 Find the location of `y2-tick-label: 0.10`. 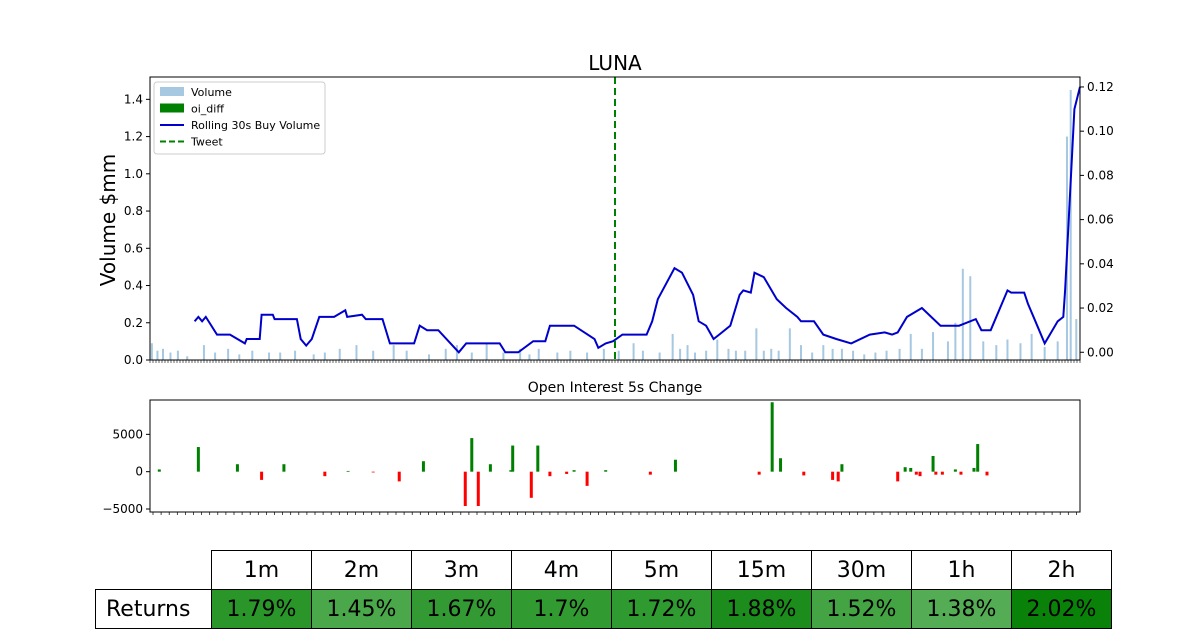

y2-tick-label: 0.10 is located at coordinates (1100, 131).